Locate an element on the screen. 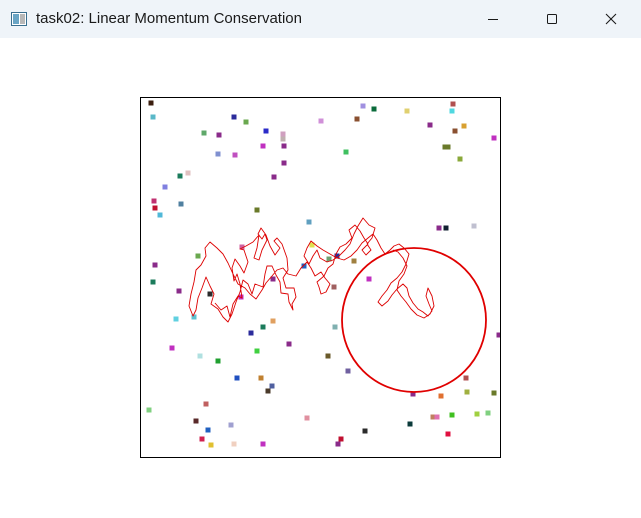 The image size is (641, 518). close-button is located at coordinates (611, 19).